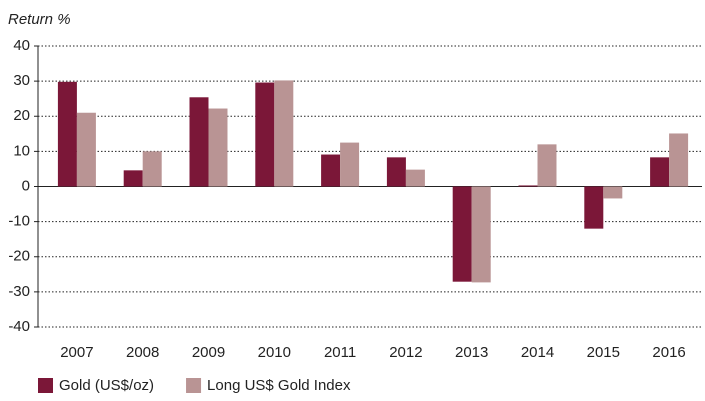  Describe the element at coordinates (39, 19) in the screenshot. I see `y-axis-label: Return %` at that location.